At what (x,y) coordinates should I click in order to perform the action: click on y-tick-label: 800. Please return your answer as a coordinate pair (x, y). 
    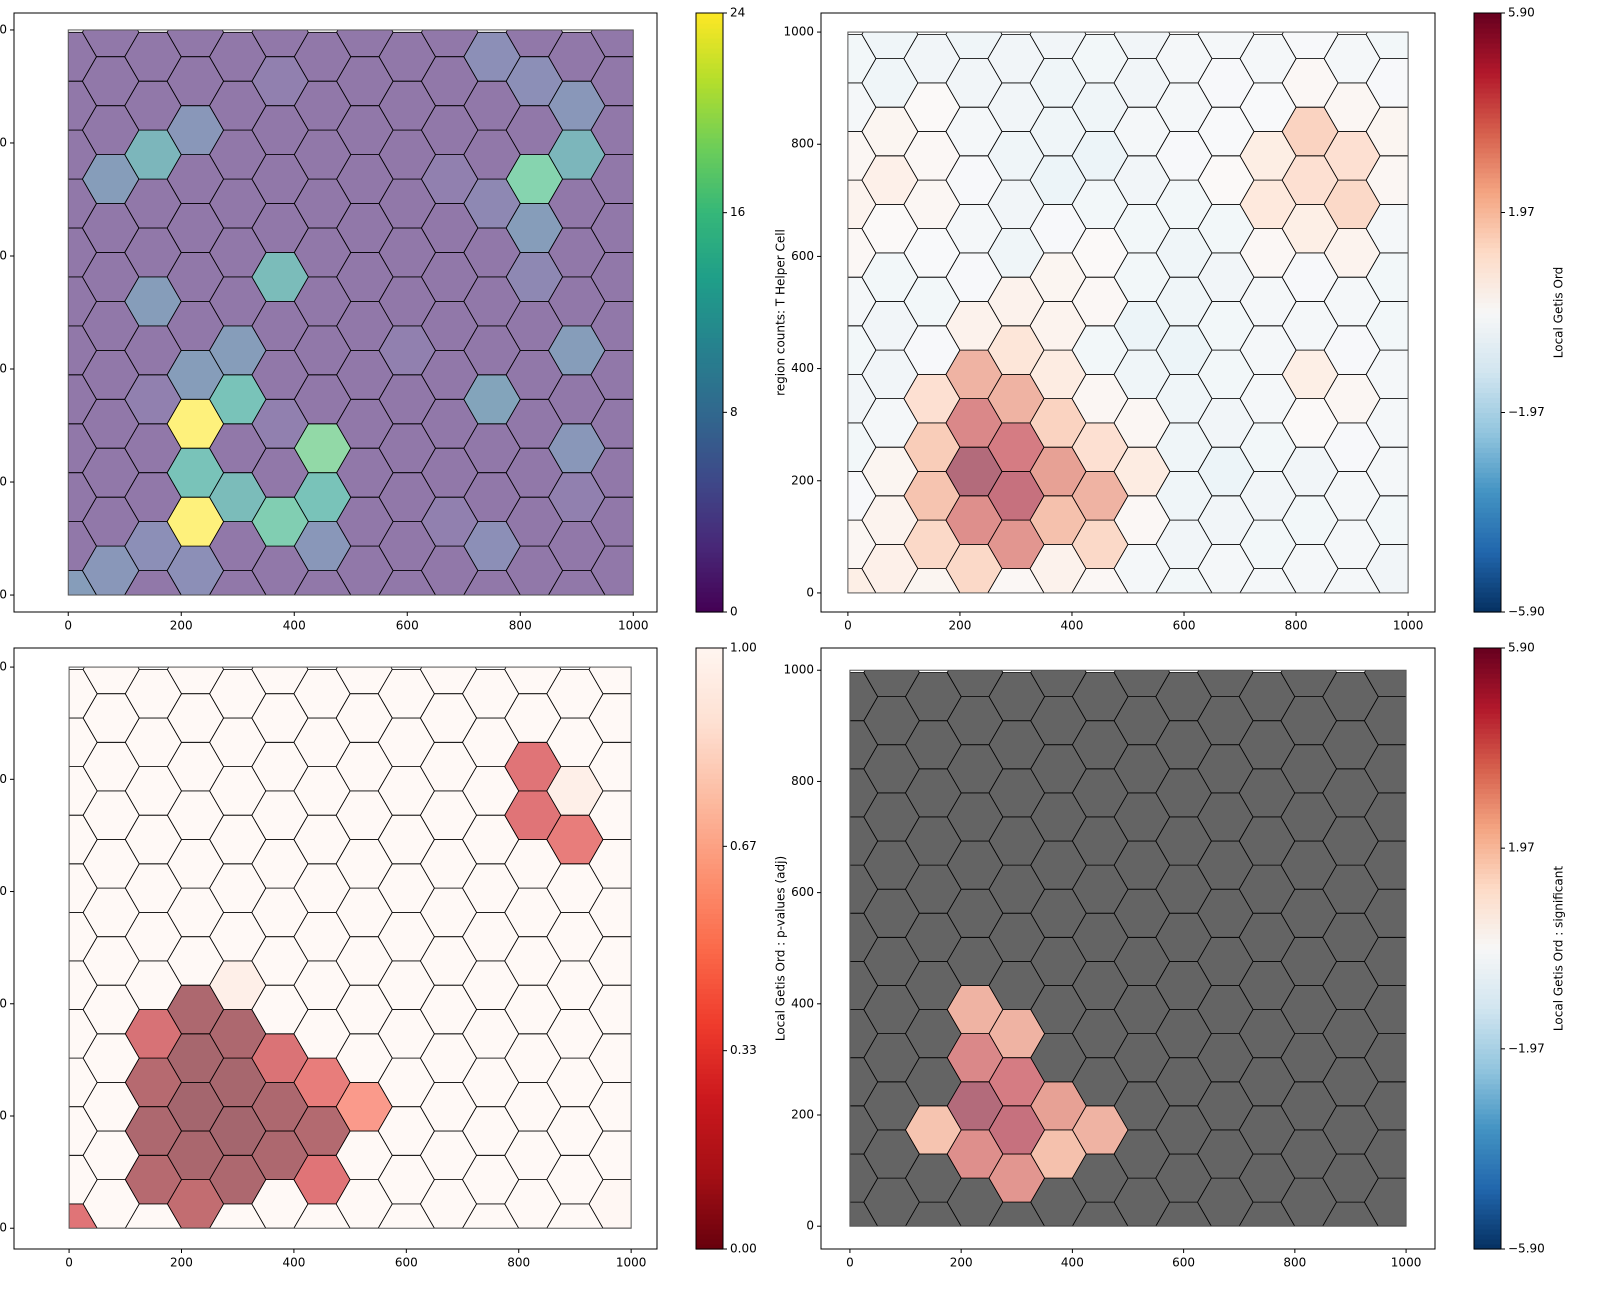
    Looking at the image, I should click on (802, 781).